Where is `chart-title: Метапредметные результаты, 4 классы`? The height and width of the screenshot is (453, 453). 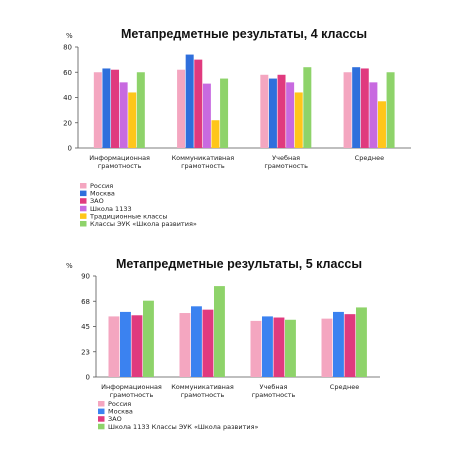 chart-title: Метапредметные результаты, 4 классы is located at coordinates (244, 34).